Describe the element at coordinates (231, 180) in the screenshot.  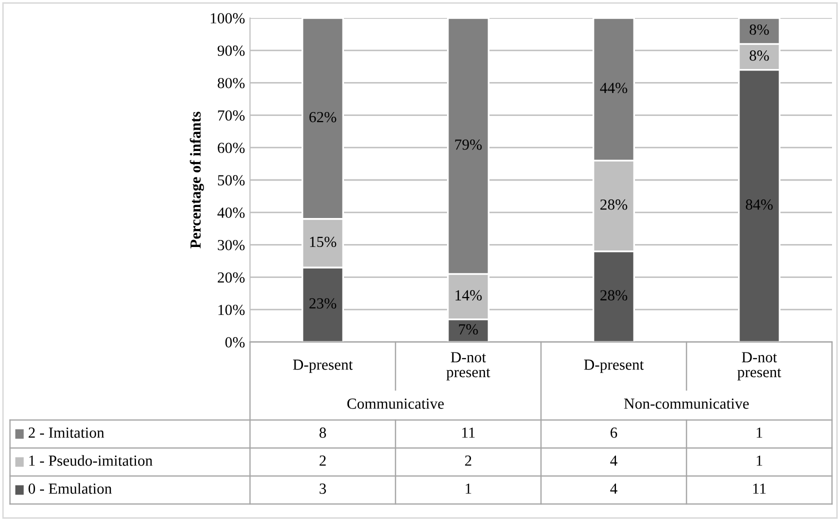
I see `y-tick-label: 50%` at that location.